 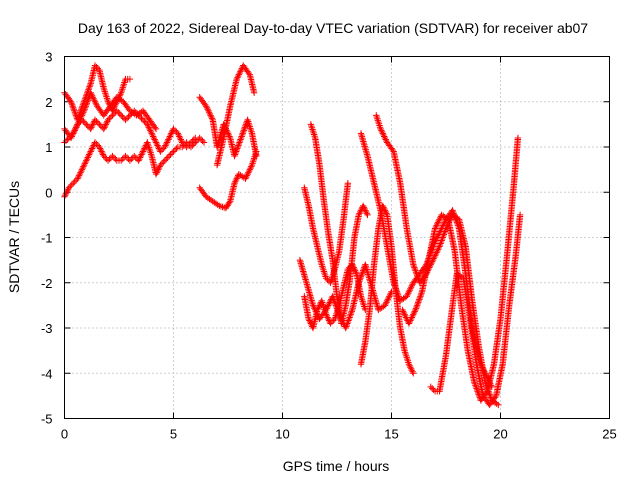 What do you see at coordinates (47, 419) in the screenshot?
I see `y-tick-label: -5` at bounding box center [47, 419].